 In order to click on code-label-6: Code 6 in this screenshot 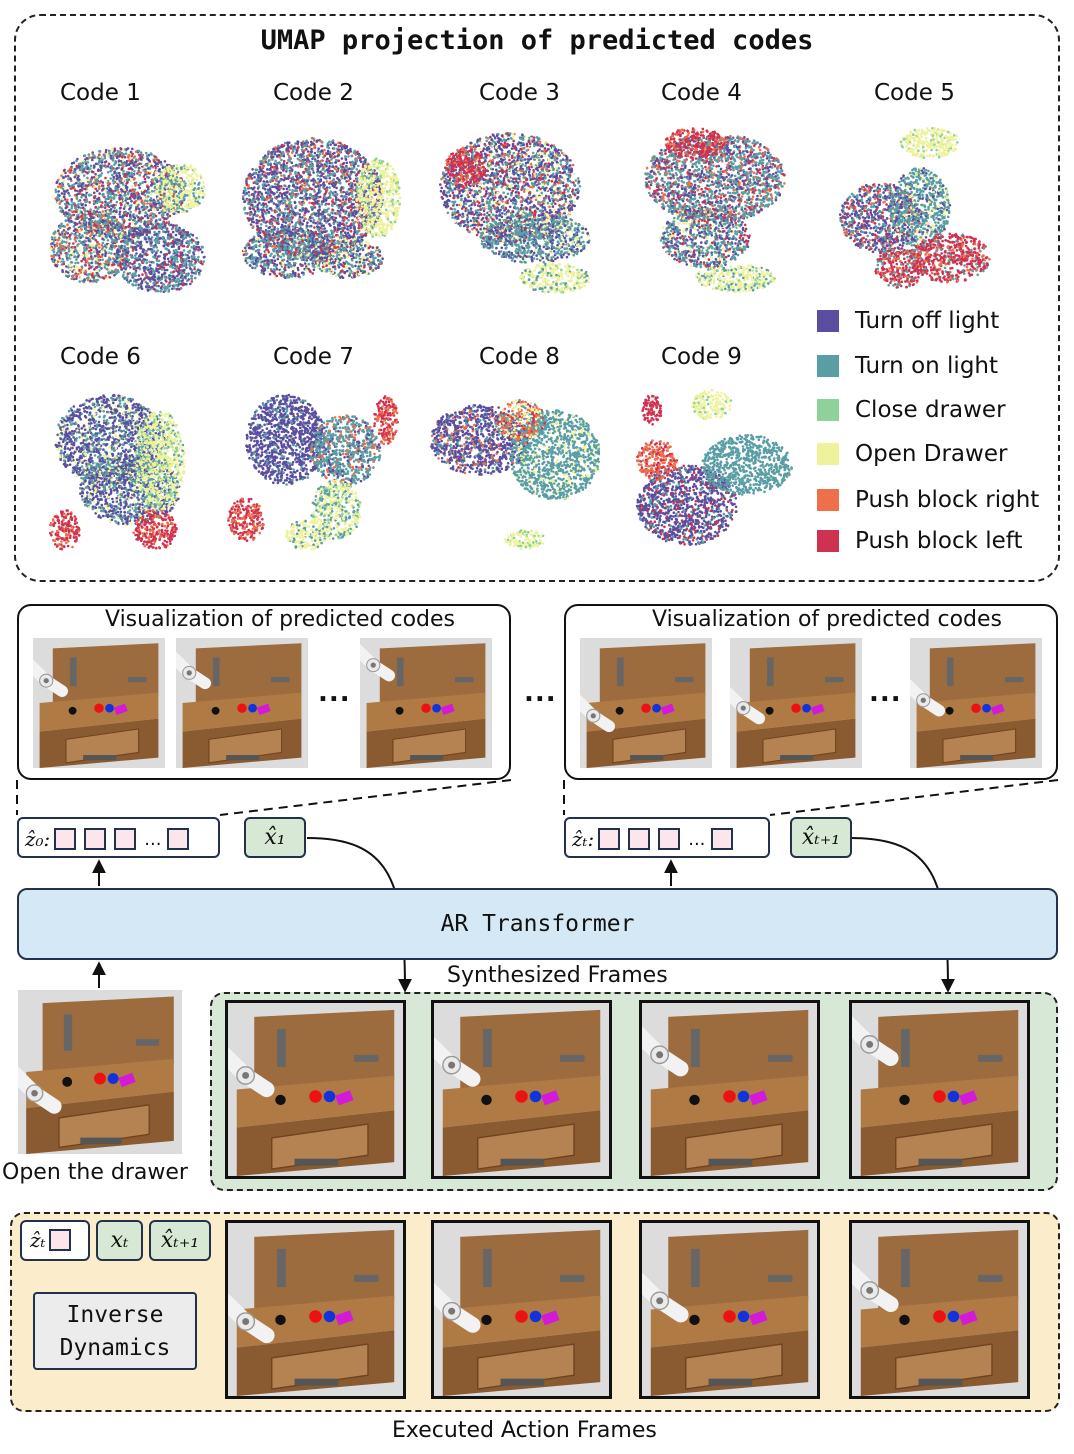, I will do `click(100, 357)`.